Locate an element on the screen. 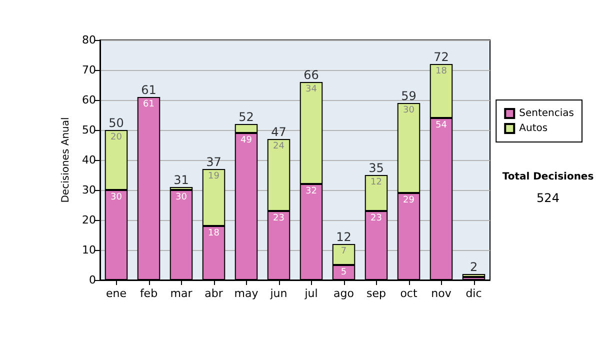 Image resolution: width=600 pixels, height=340 pixels. data-label: 29 is located at coordinates (409, 201).